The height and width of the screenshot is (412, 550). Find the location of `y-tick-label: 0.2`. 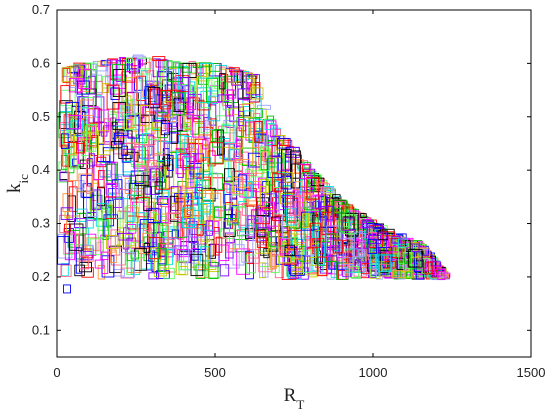

y-tick-label: 0.2 is located at coordinates (41, 276).